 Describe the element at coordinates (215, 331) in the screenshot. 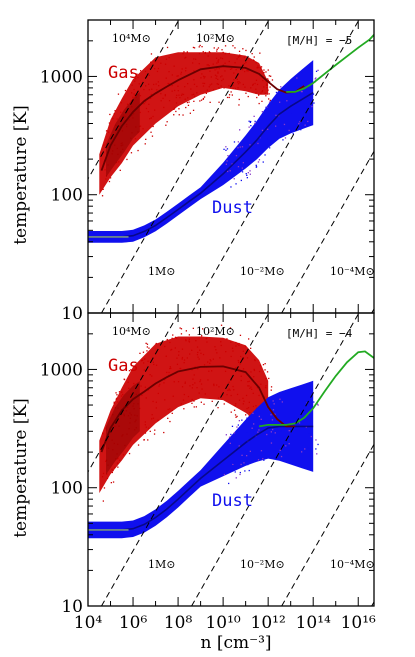

I see `jeans-mass-label: 10²M⊙` at that location.